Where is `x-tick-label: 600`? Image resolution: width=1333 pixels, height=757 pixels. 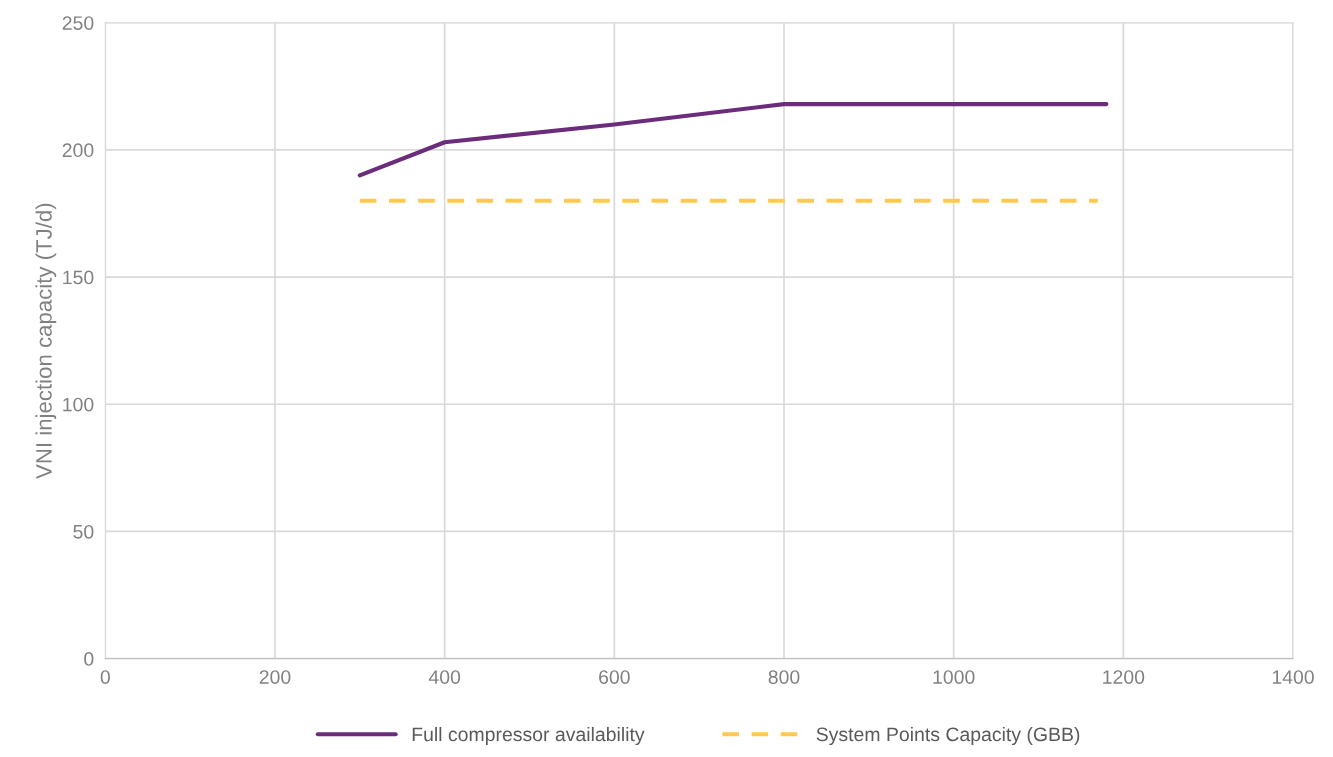 x-tick-label: 600 is located at coordinates (614, 677).